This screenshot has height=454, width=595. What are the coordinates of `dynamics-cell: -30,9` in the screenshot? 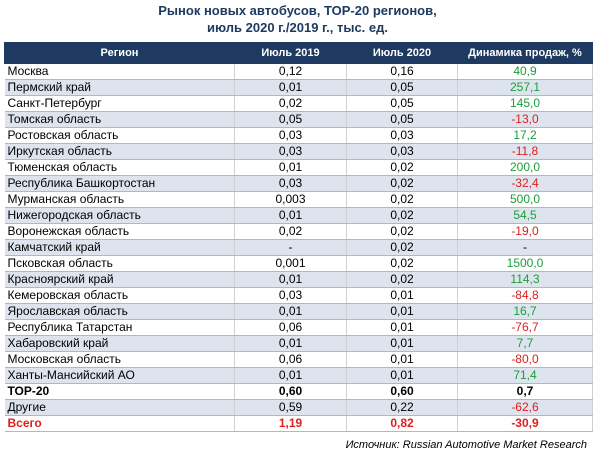 It's located at (525, 423).